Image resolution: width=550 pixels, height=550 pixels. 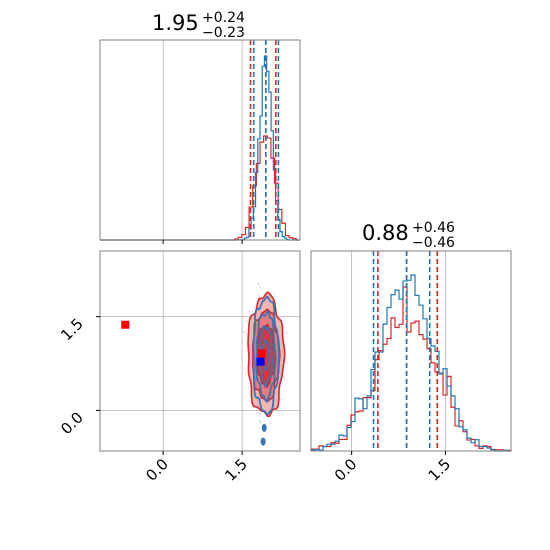 I want to click on marker-red-outlier, so click(x=125, y=324).